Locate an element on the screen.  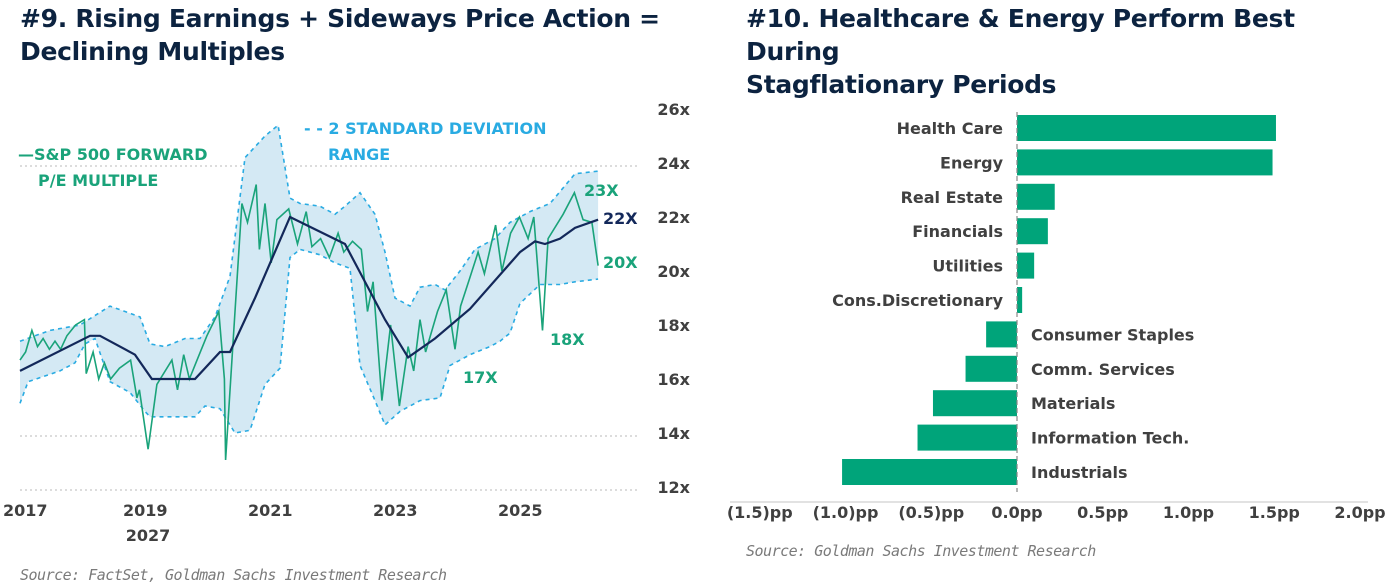
category-label: Information Tech. is located at coordinates (1110, 438).